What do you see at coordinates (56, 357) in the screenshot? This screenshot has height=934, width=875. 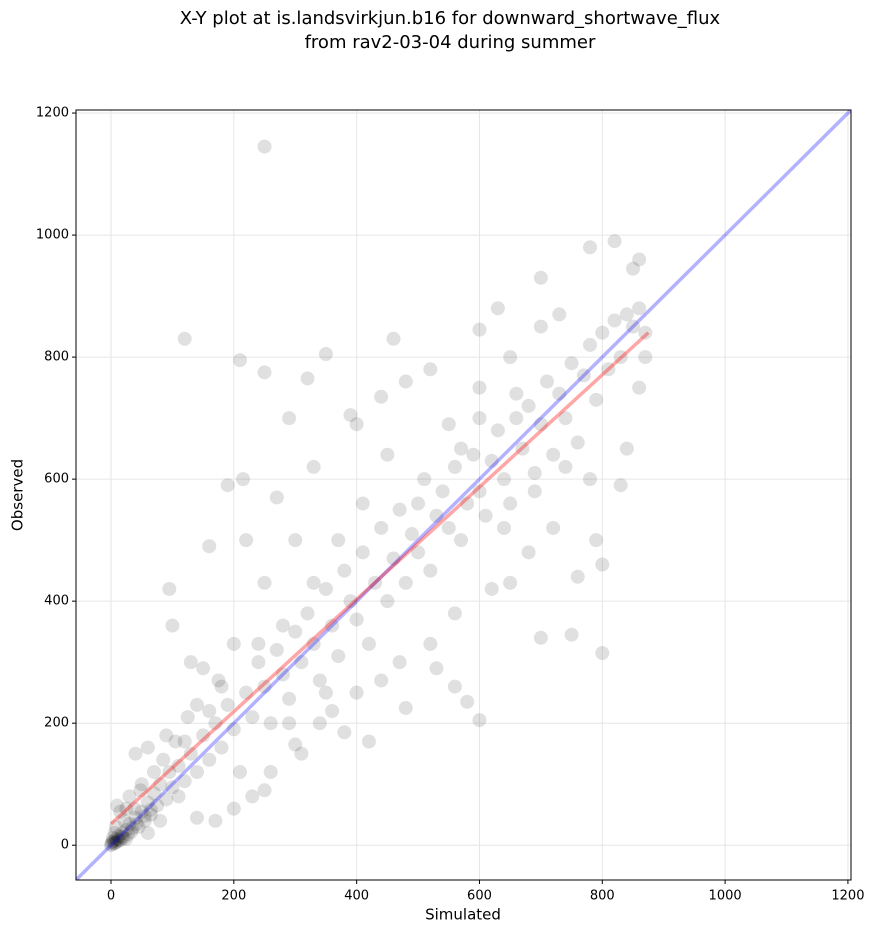 I see `y-tick-label: 800` at bounding box center [56, 357].